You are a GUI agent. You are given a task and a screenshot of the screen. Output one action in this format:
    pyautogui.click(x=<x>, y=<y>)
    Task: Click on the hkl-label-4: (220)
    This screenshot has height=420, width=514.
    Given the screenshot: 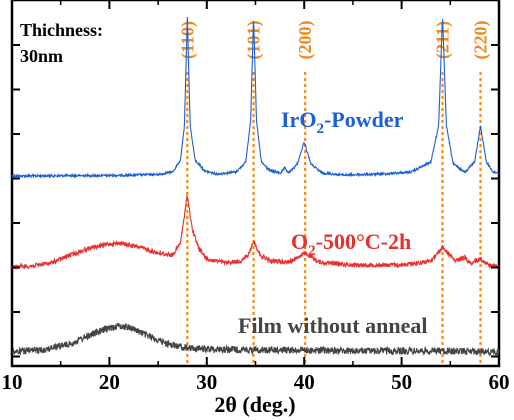 What is the action you would take?
    pyautogui.click(x=480, y=40)
    